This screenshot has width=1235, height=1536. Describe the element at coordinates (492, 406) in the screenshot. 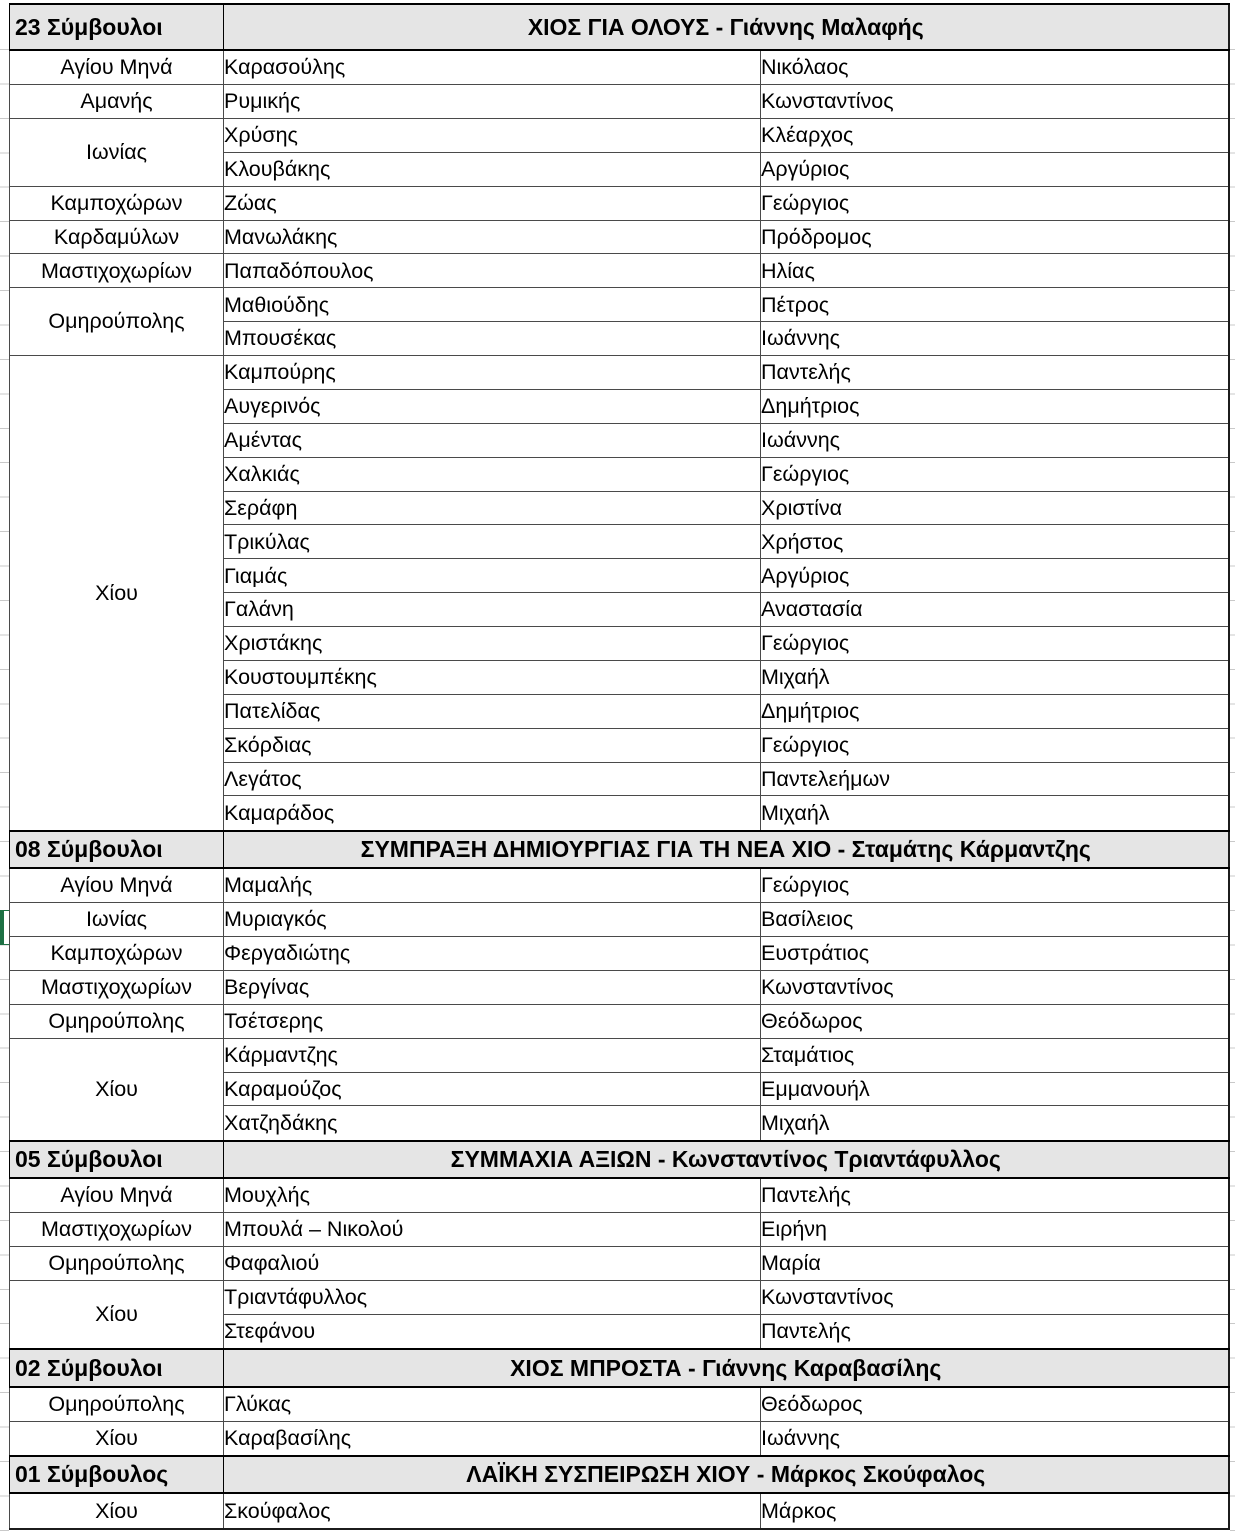

I see `surname-cell: Αυγερινός` at that location.